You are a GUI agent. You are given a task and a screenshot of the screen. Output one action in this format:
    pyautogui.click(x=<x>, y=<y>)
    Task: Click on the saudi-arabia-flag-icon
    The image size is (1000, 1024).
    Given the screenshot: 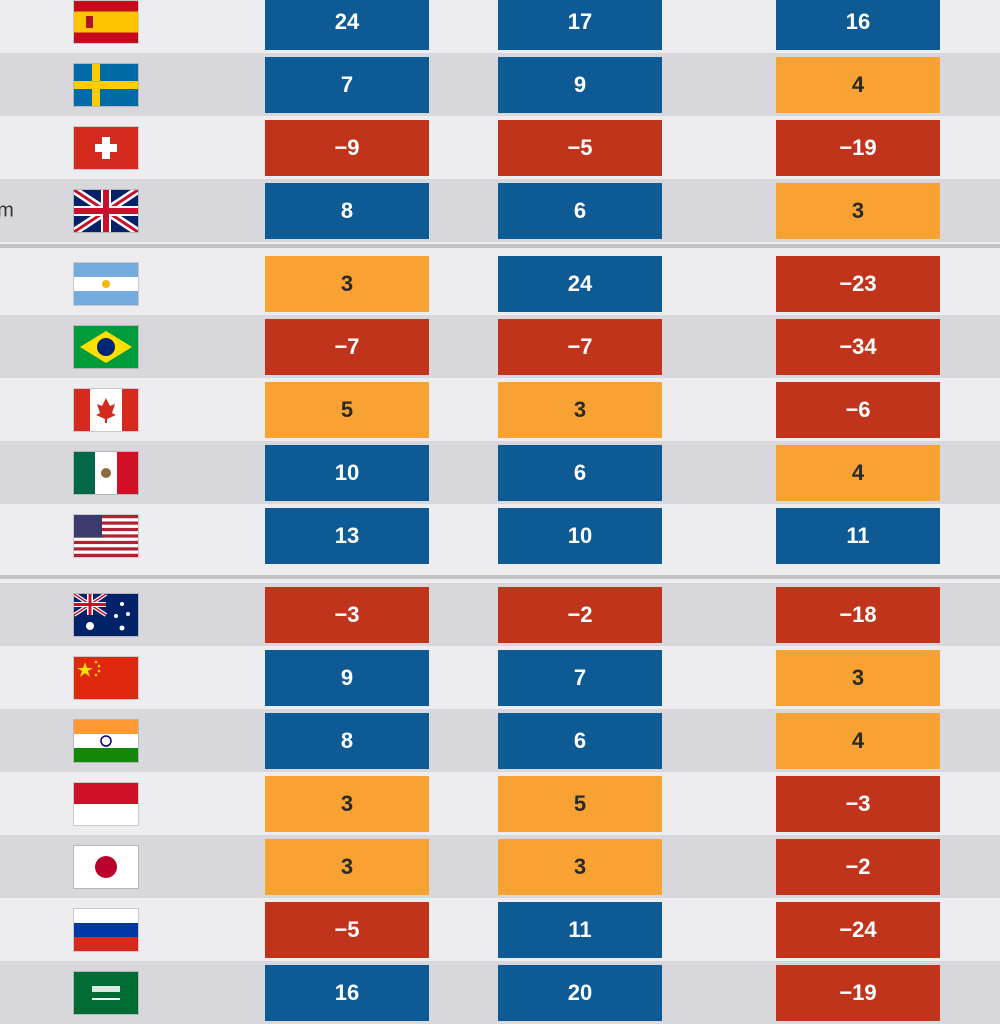 What is the action you would take?
    pyautogui.click(x=106, y=993)
    